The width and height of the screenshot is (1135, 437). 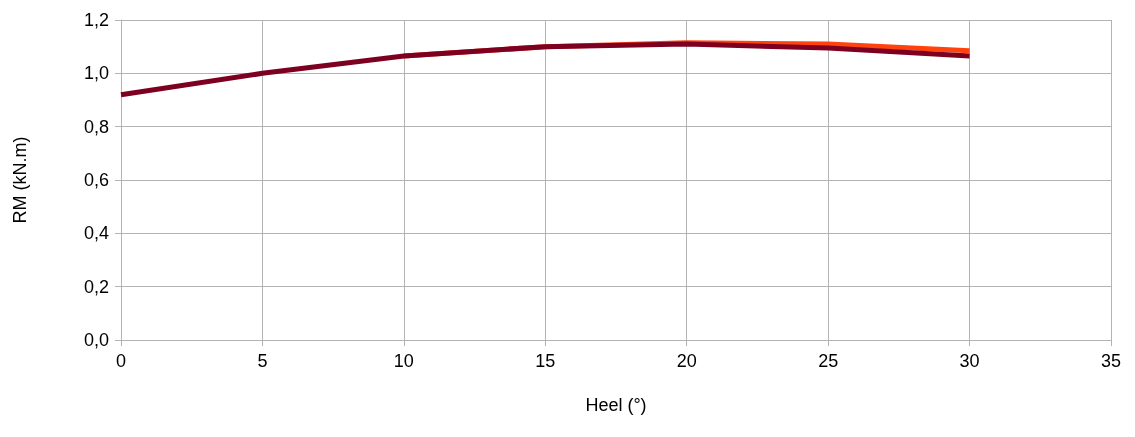 What do you see at coordinates (96, 126) in the screenshot?
I see `y-tick-label: 0,8` at bounding box center [96, 126].